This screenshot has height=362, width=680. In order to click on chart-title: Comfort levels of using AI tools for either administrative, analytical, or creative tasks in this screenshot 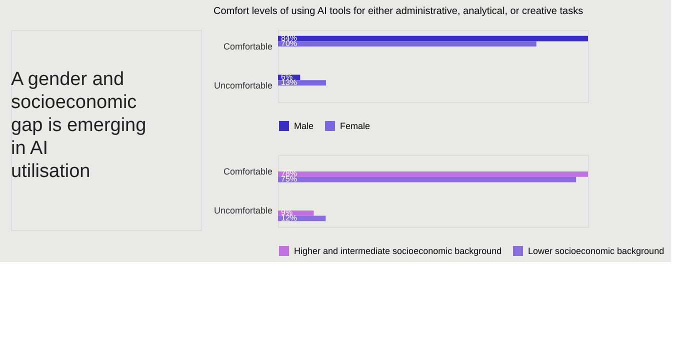, I will do `click(398, 11)`.